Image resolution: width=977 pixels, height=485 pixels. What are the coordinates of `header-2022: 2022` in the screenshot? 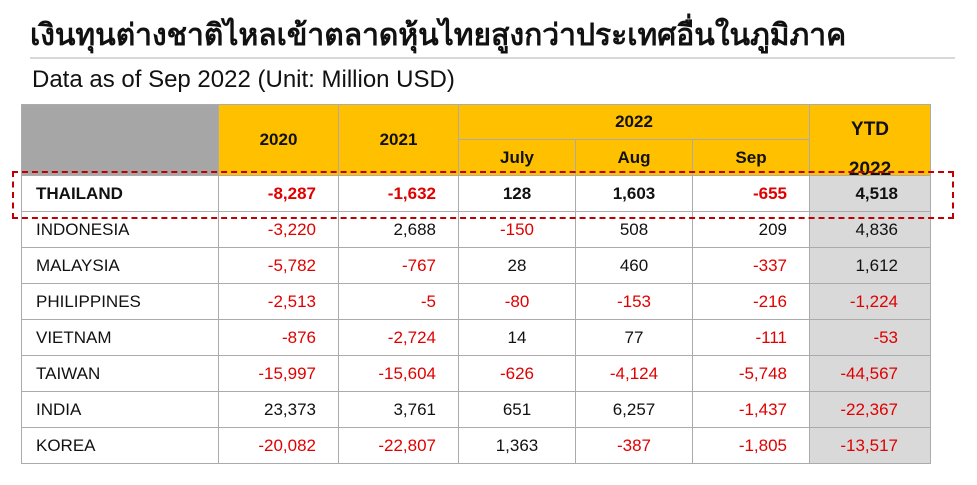 It's located at (634, 122).